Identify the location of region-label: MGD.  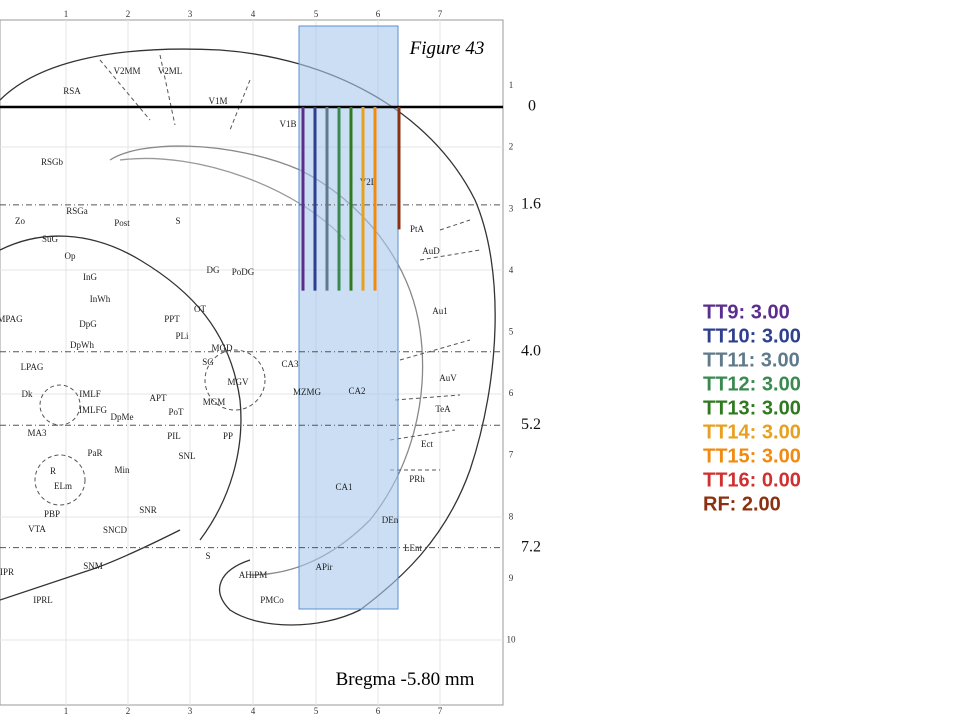
(222, 348).